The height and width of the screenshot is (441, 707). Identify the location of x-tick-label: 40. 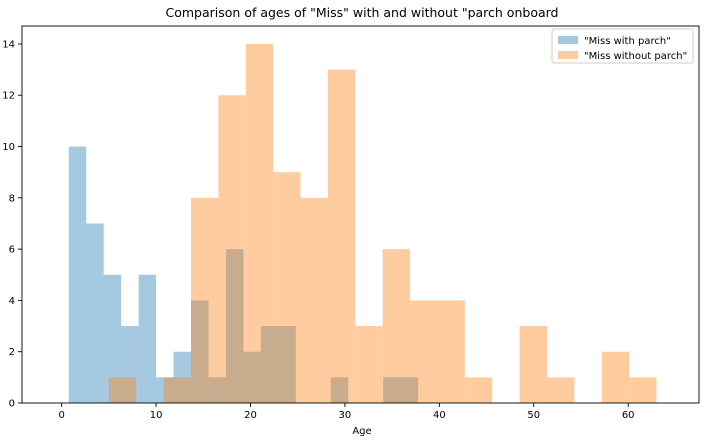
(439, 415).